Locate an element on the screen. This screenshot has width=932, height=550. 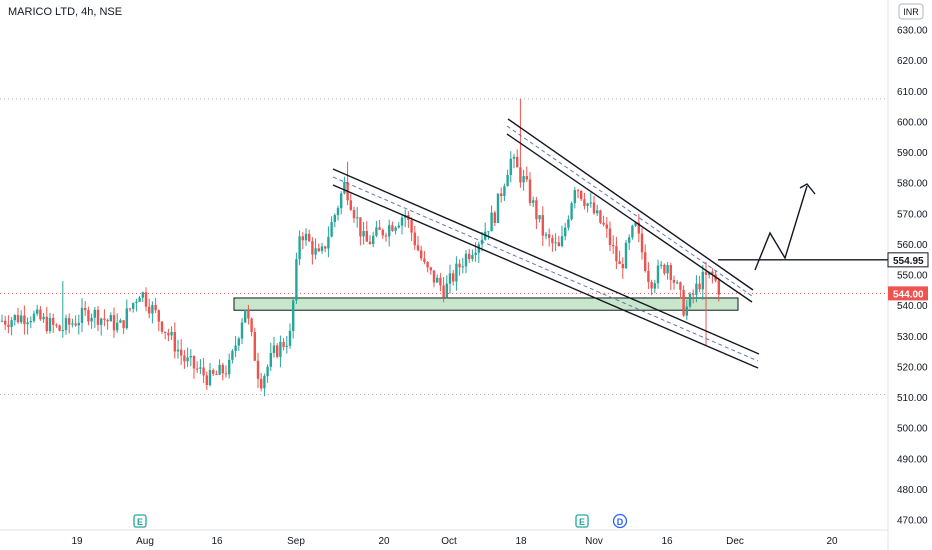
time-tick-label: 16 is located at coordinates (667, 541).